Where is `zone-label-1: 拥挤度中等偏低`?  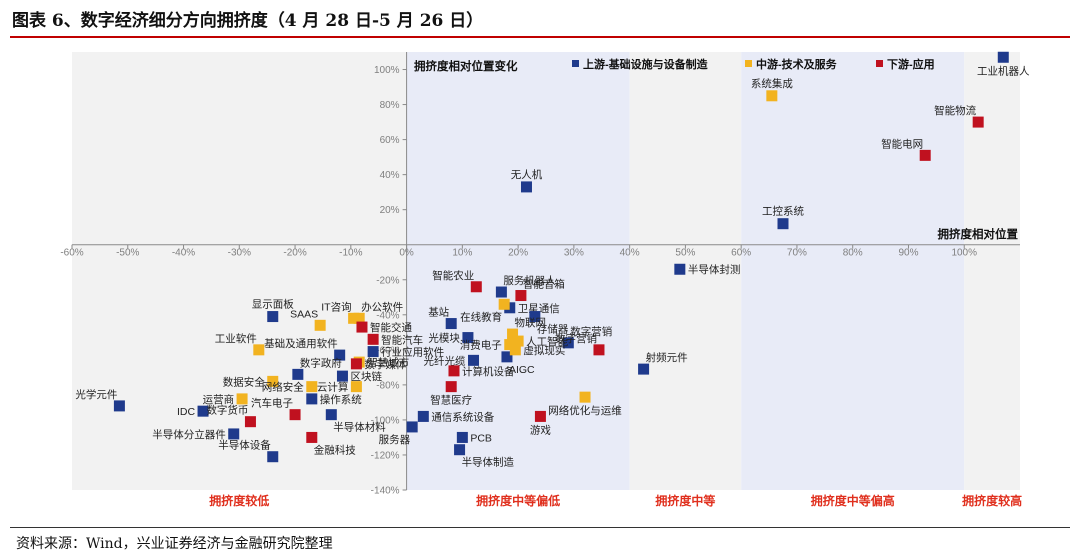 zone-label-1: 拥挤度中等偏低 is located at coordinates (518, 500).